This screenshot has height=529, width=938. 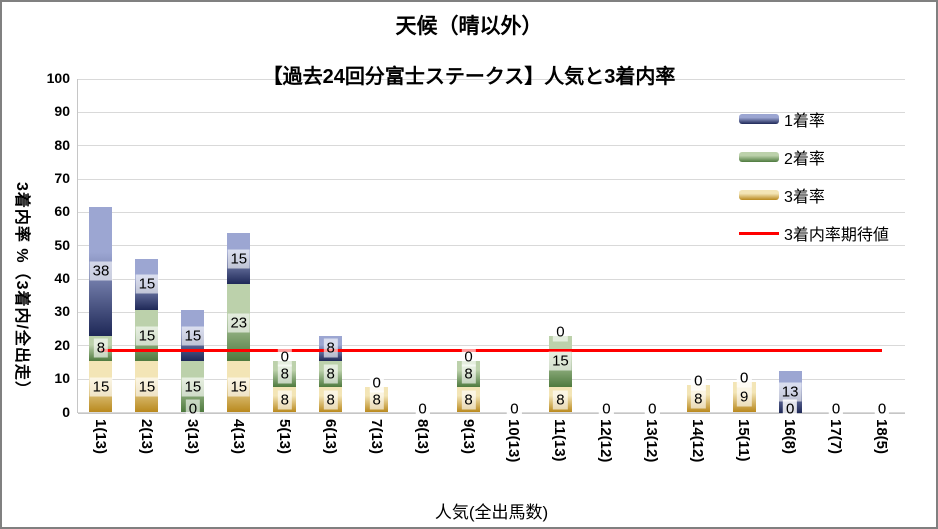 What do you see at coordinates (62, 278) in the screenshot?
I see `y-tick-label: 40` at bounding box center [62, 278].